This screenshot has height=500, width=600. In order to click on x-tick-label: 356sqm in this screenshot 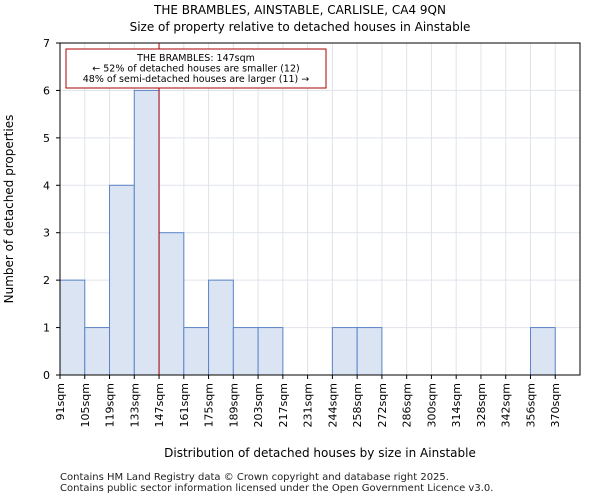, I will do `click(530, 405)`.